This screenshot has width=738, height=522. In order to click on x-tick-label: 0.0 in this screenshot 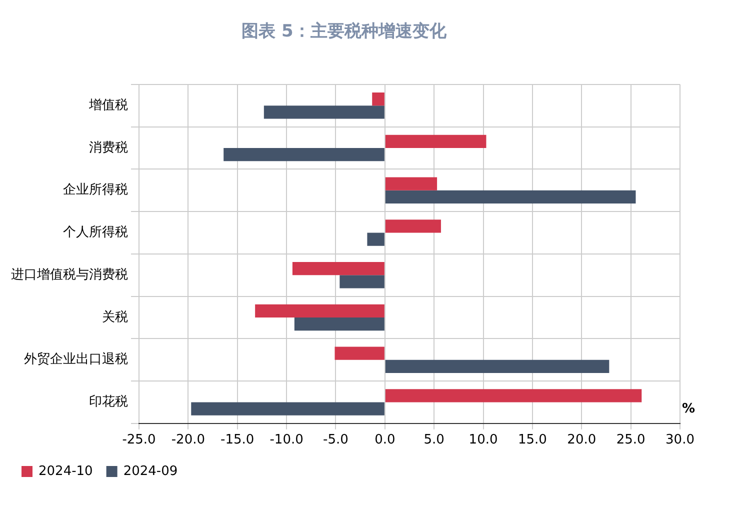, I will do `click(385, 440)`.